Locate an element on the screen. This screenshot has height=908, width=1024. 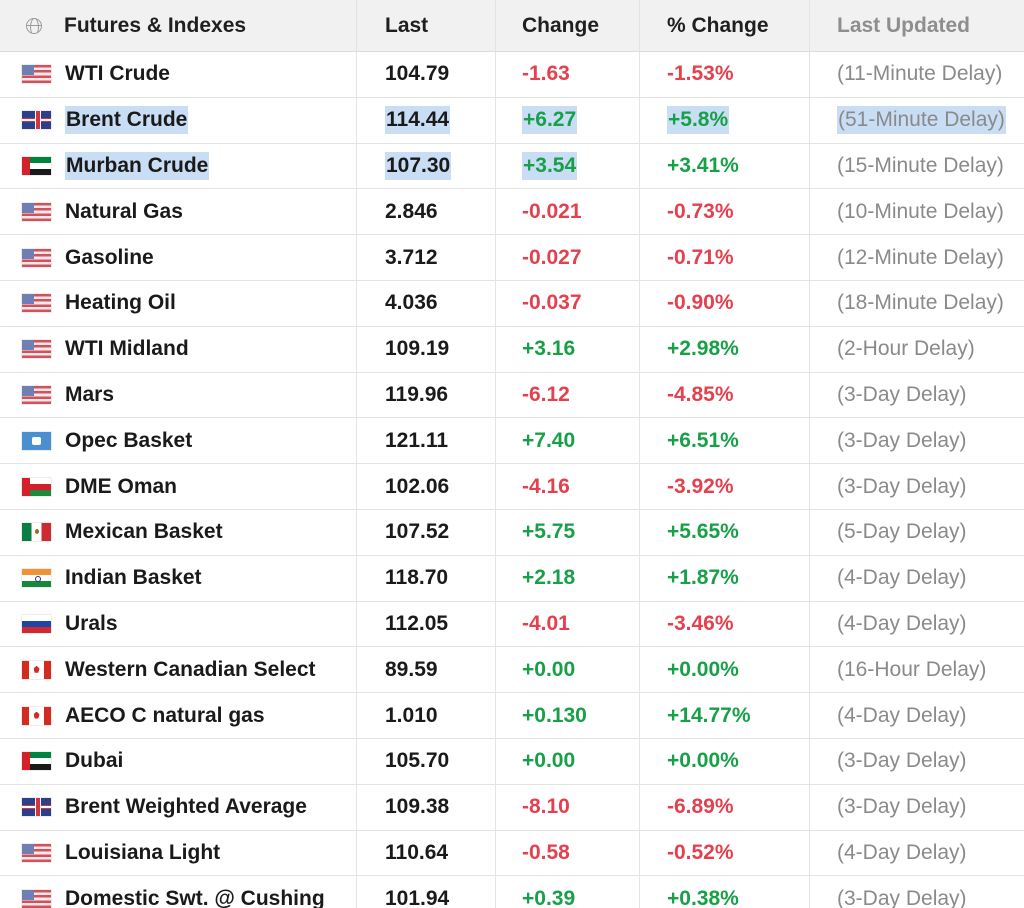
row-name-cell: AECO C natural gas is located at coordinates (178, 715).